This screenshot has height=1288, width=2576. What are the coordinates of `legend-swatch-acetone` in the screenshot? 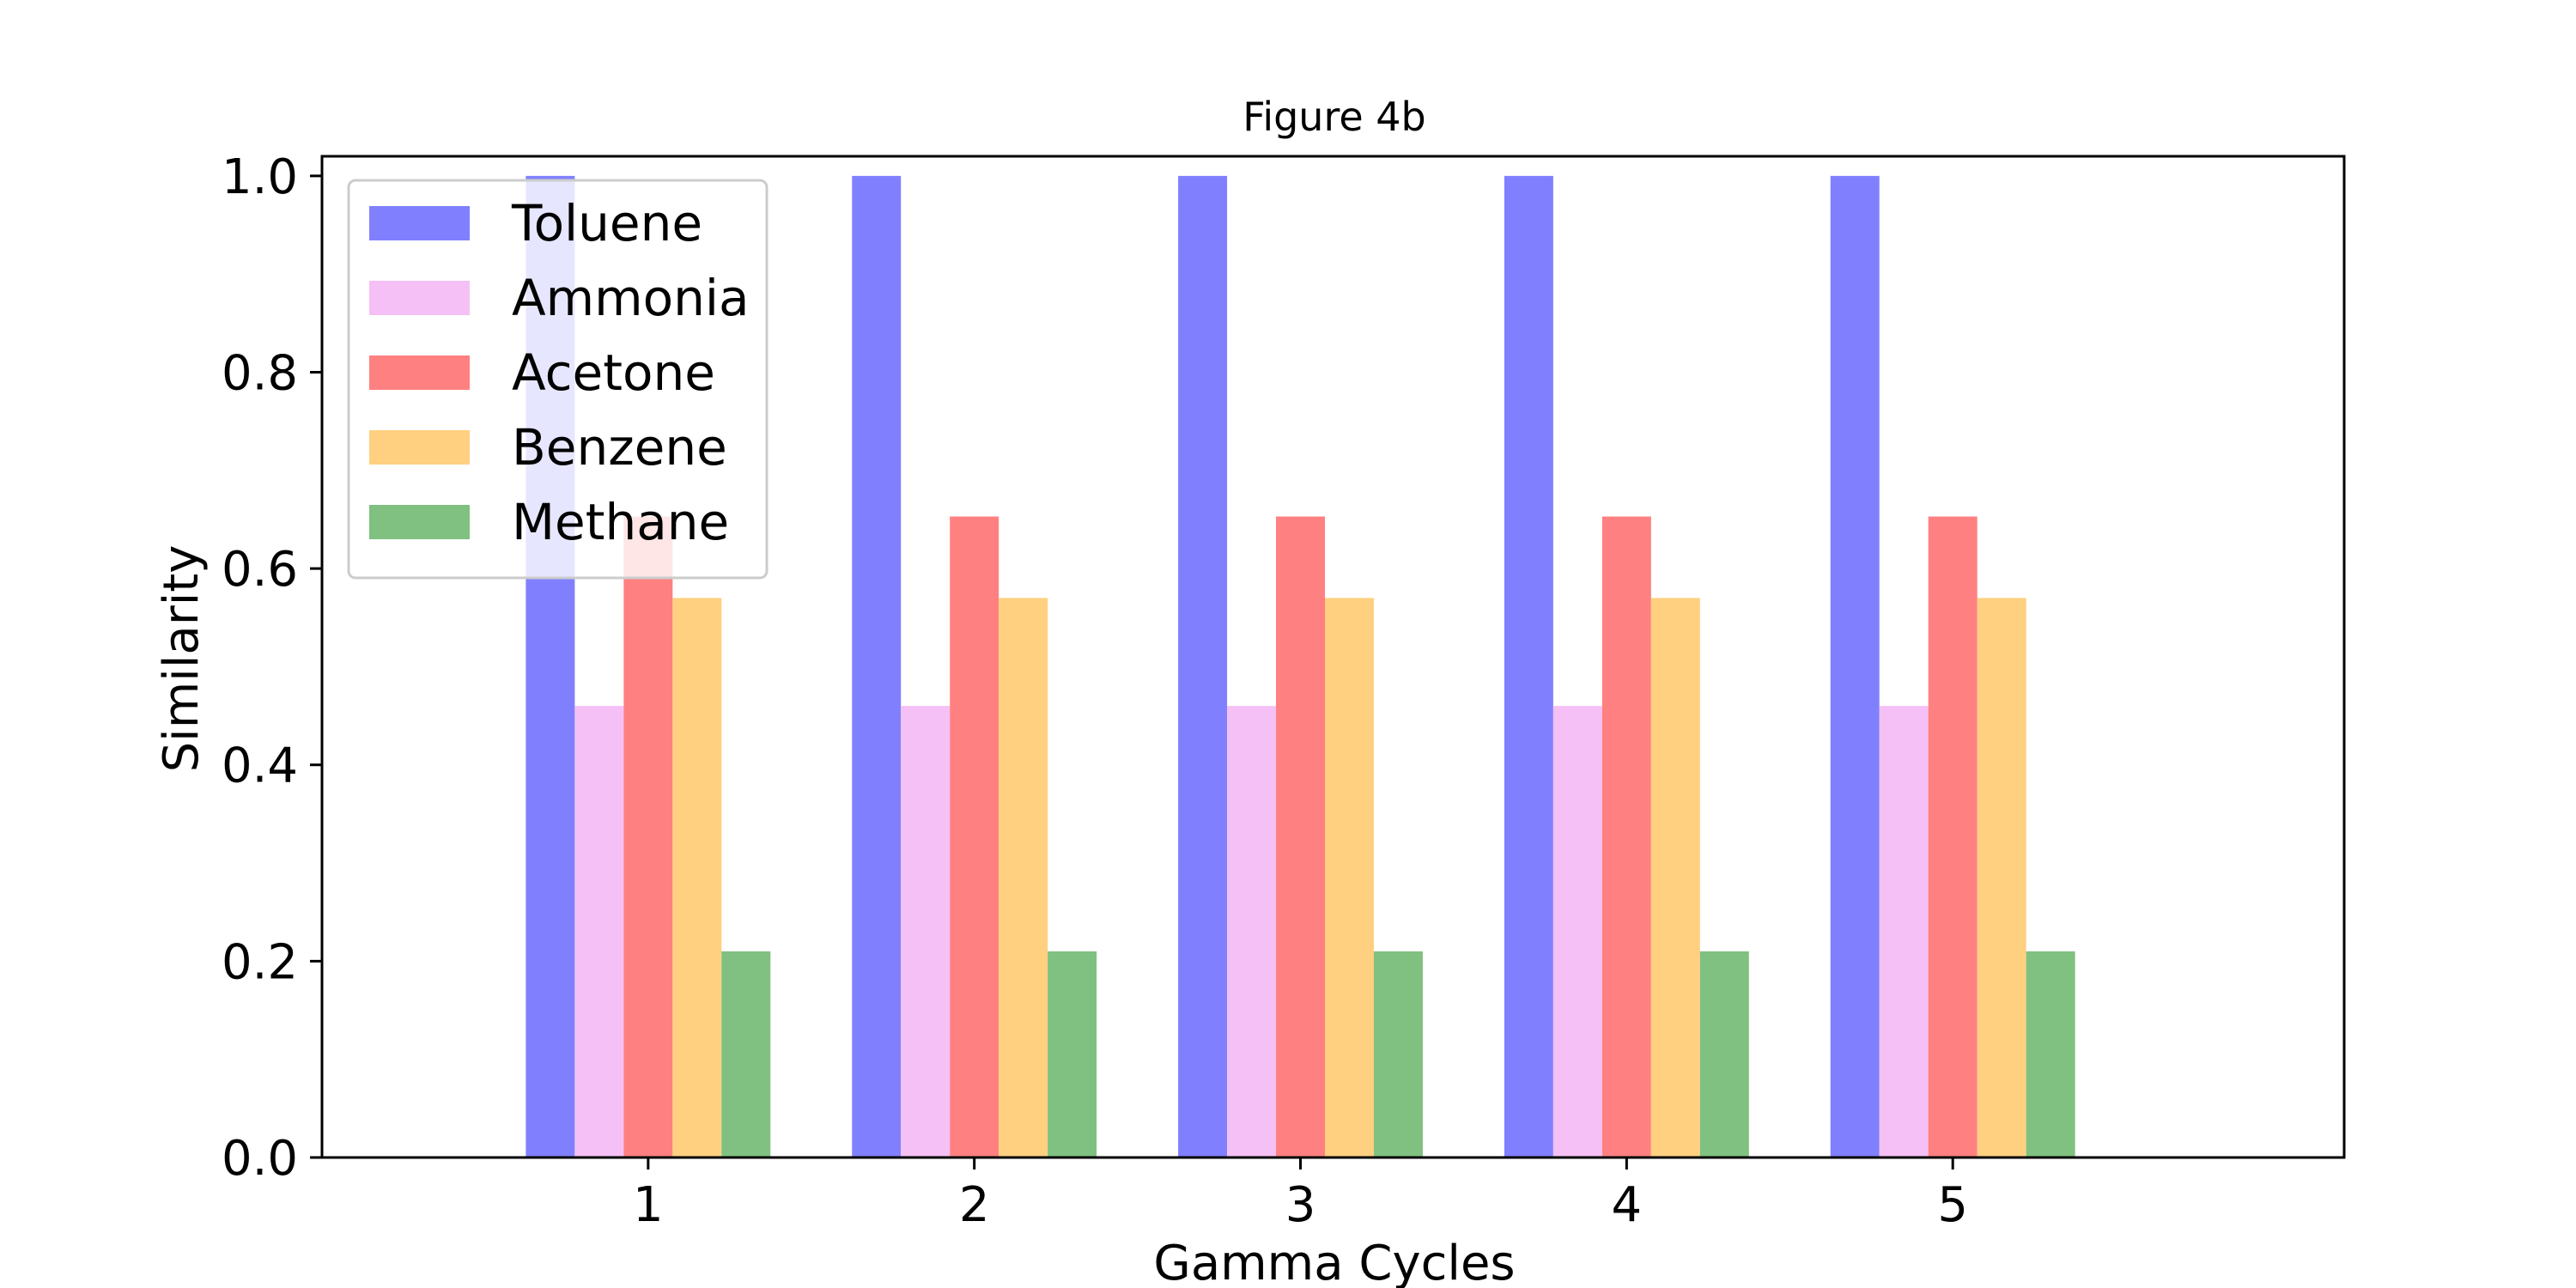 It's located at (420, 372).